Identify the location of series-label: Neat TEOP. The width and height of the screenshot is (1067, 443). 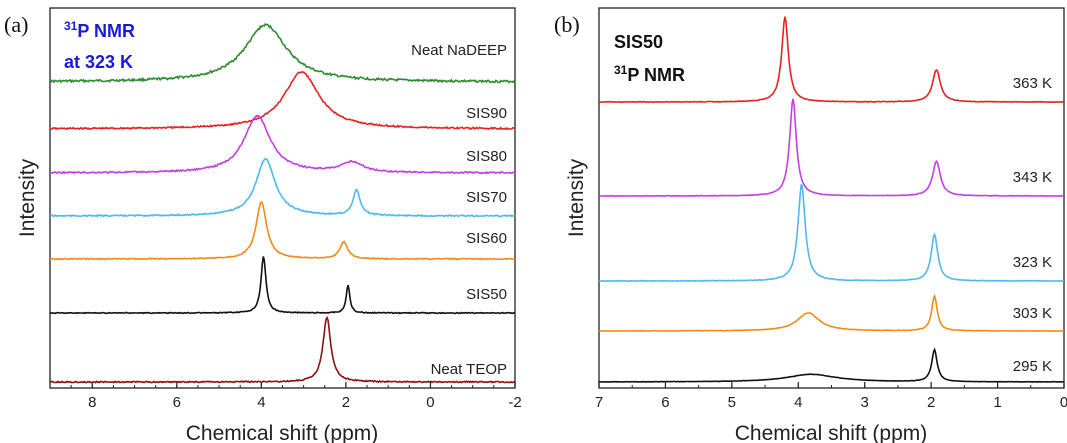
(469, 369).